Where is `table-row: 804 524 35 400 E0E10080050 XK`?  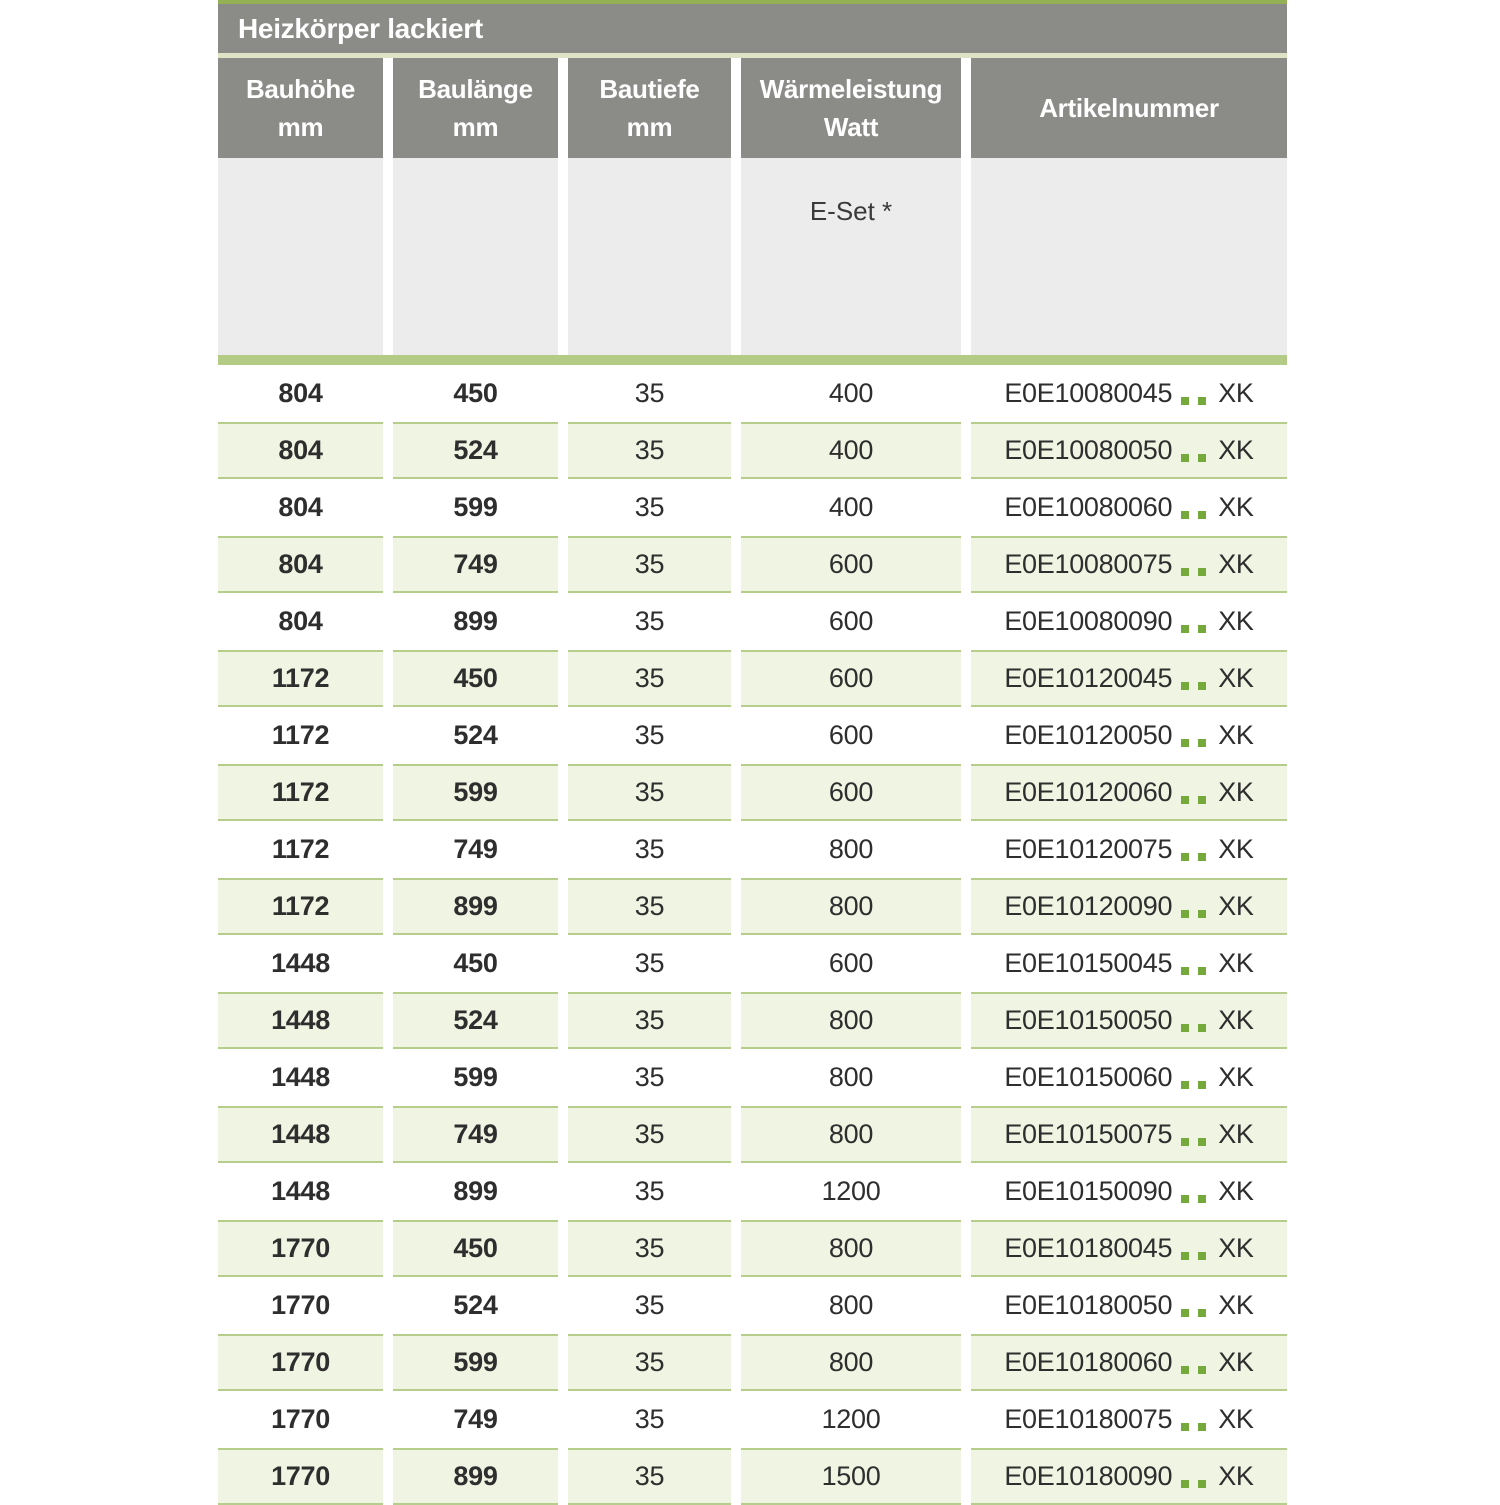
table-row: 804 524 35 400 E0E10080050 XK is located at coordinates (752, 450).